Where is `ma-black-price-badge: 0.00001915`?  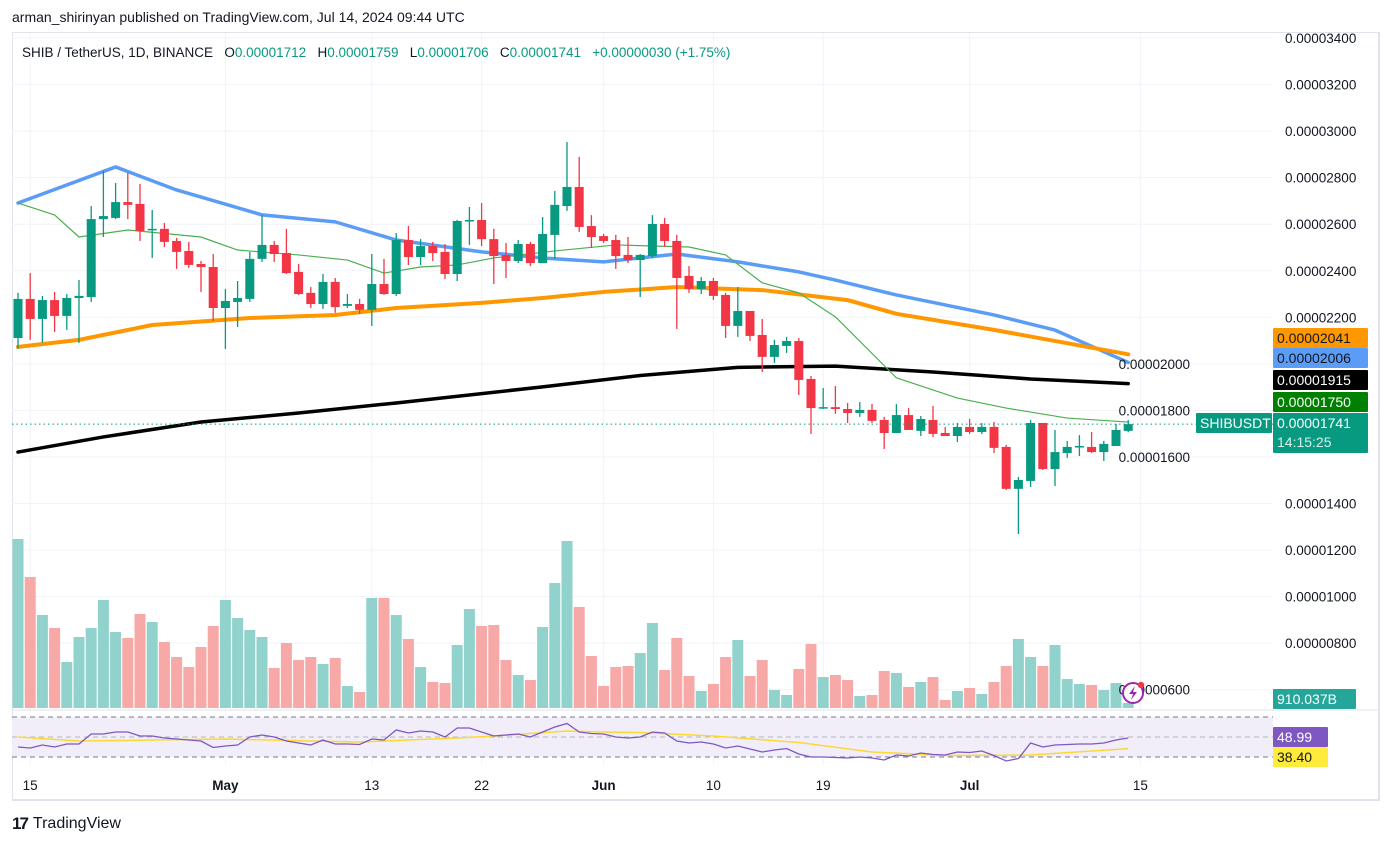
ma-black-price-badge: 0.00001915 is located at coordinates (1320, 380).